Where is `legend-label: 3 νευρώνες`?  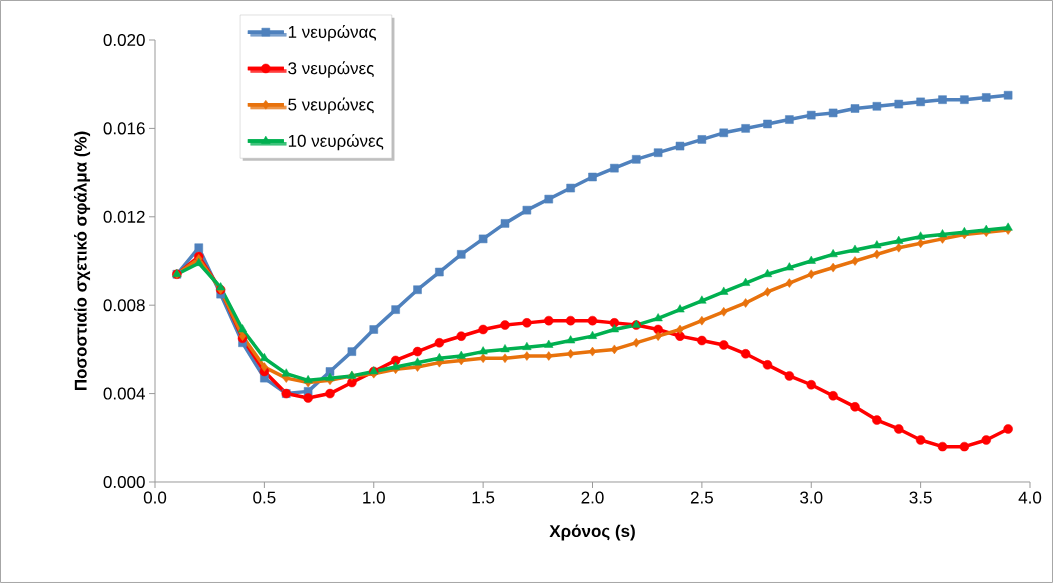 legend-label: 3 νευρώνες is located at coordinates (331, 69).